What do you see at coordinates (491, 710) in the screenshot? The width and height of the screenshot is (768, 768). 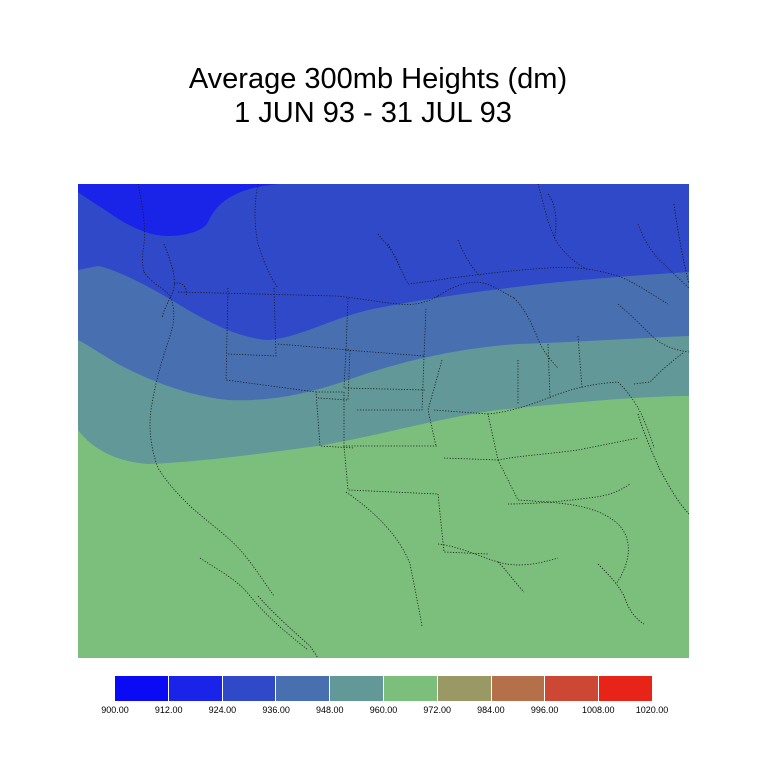 I see `legend-tick-label: 984.00` at bounding box center [491, 710].